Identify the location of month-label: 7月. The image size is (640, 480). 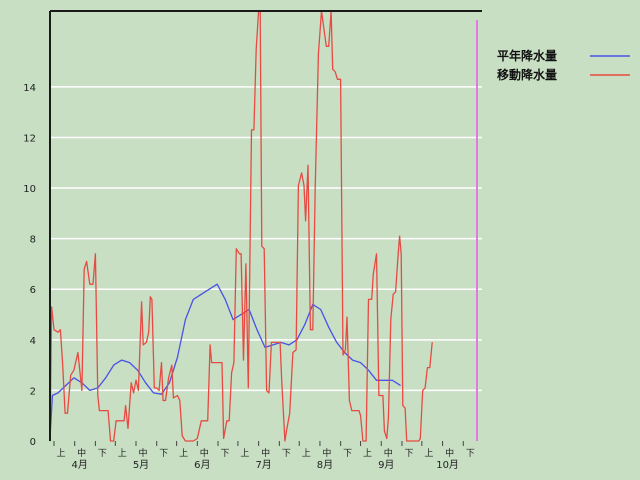
(263, 465).